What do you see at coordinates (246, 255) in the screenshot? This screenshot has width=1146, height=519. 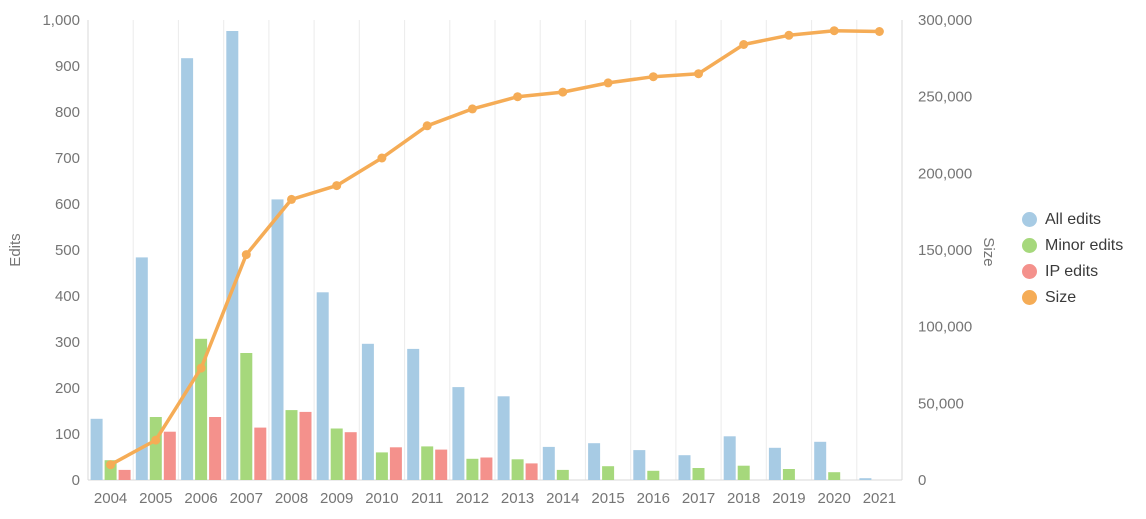 I see `size-point-2007` at bounding box center [246, 255].